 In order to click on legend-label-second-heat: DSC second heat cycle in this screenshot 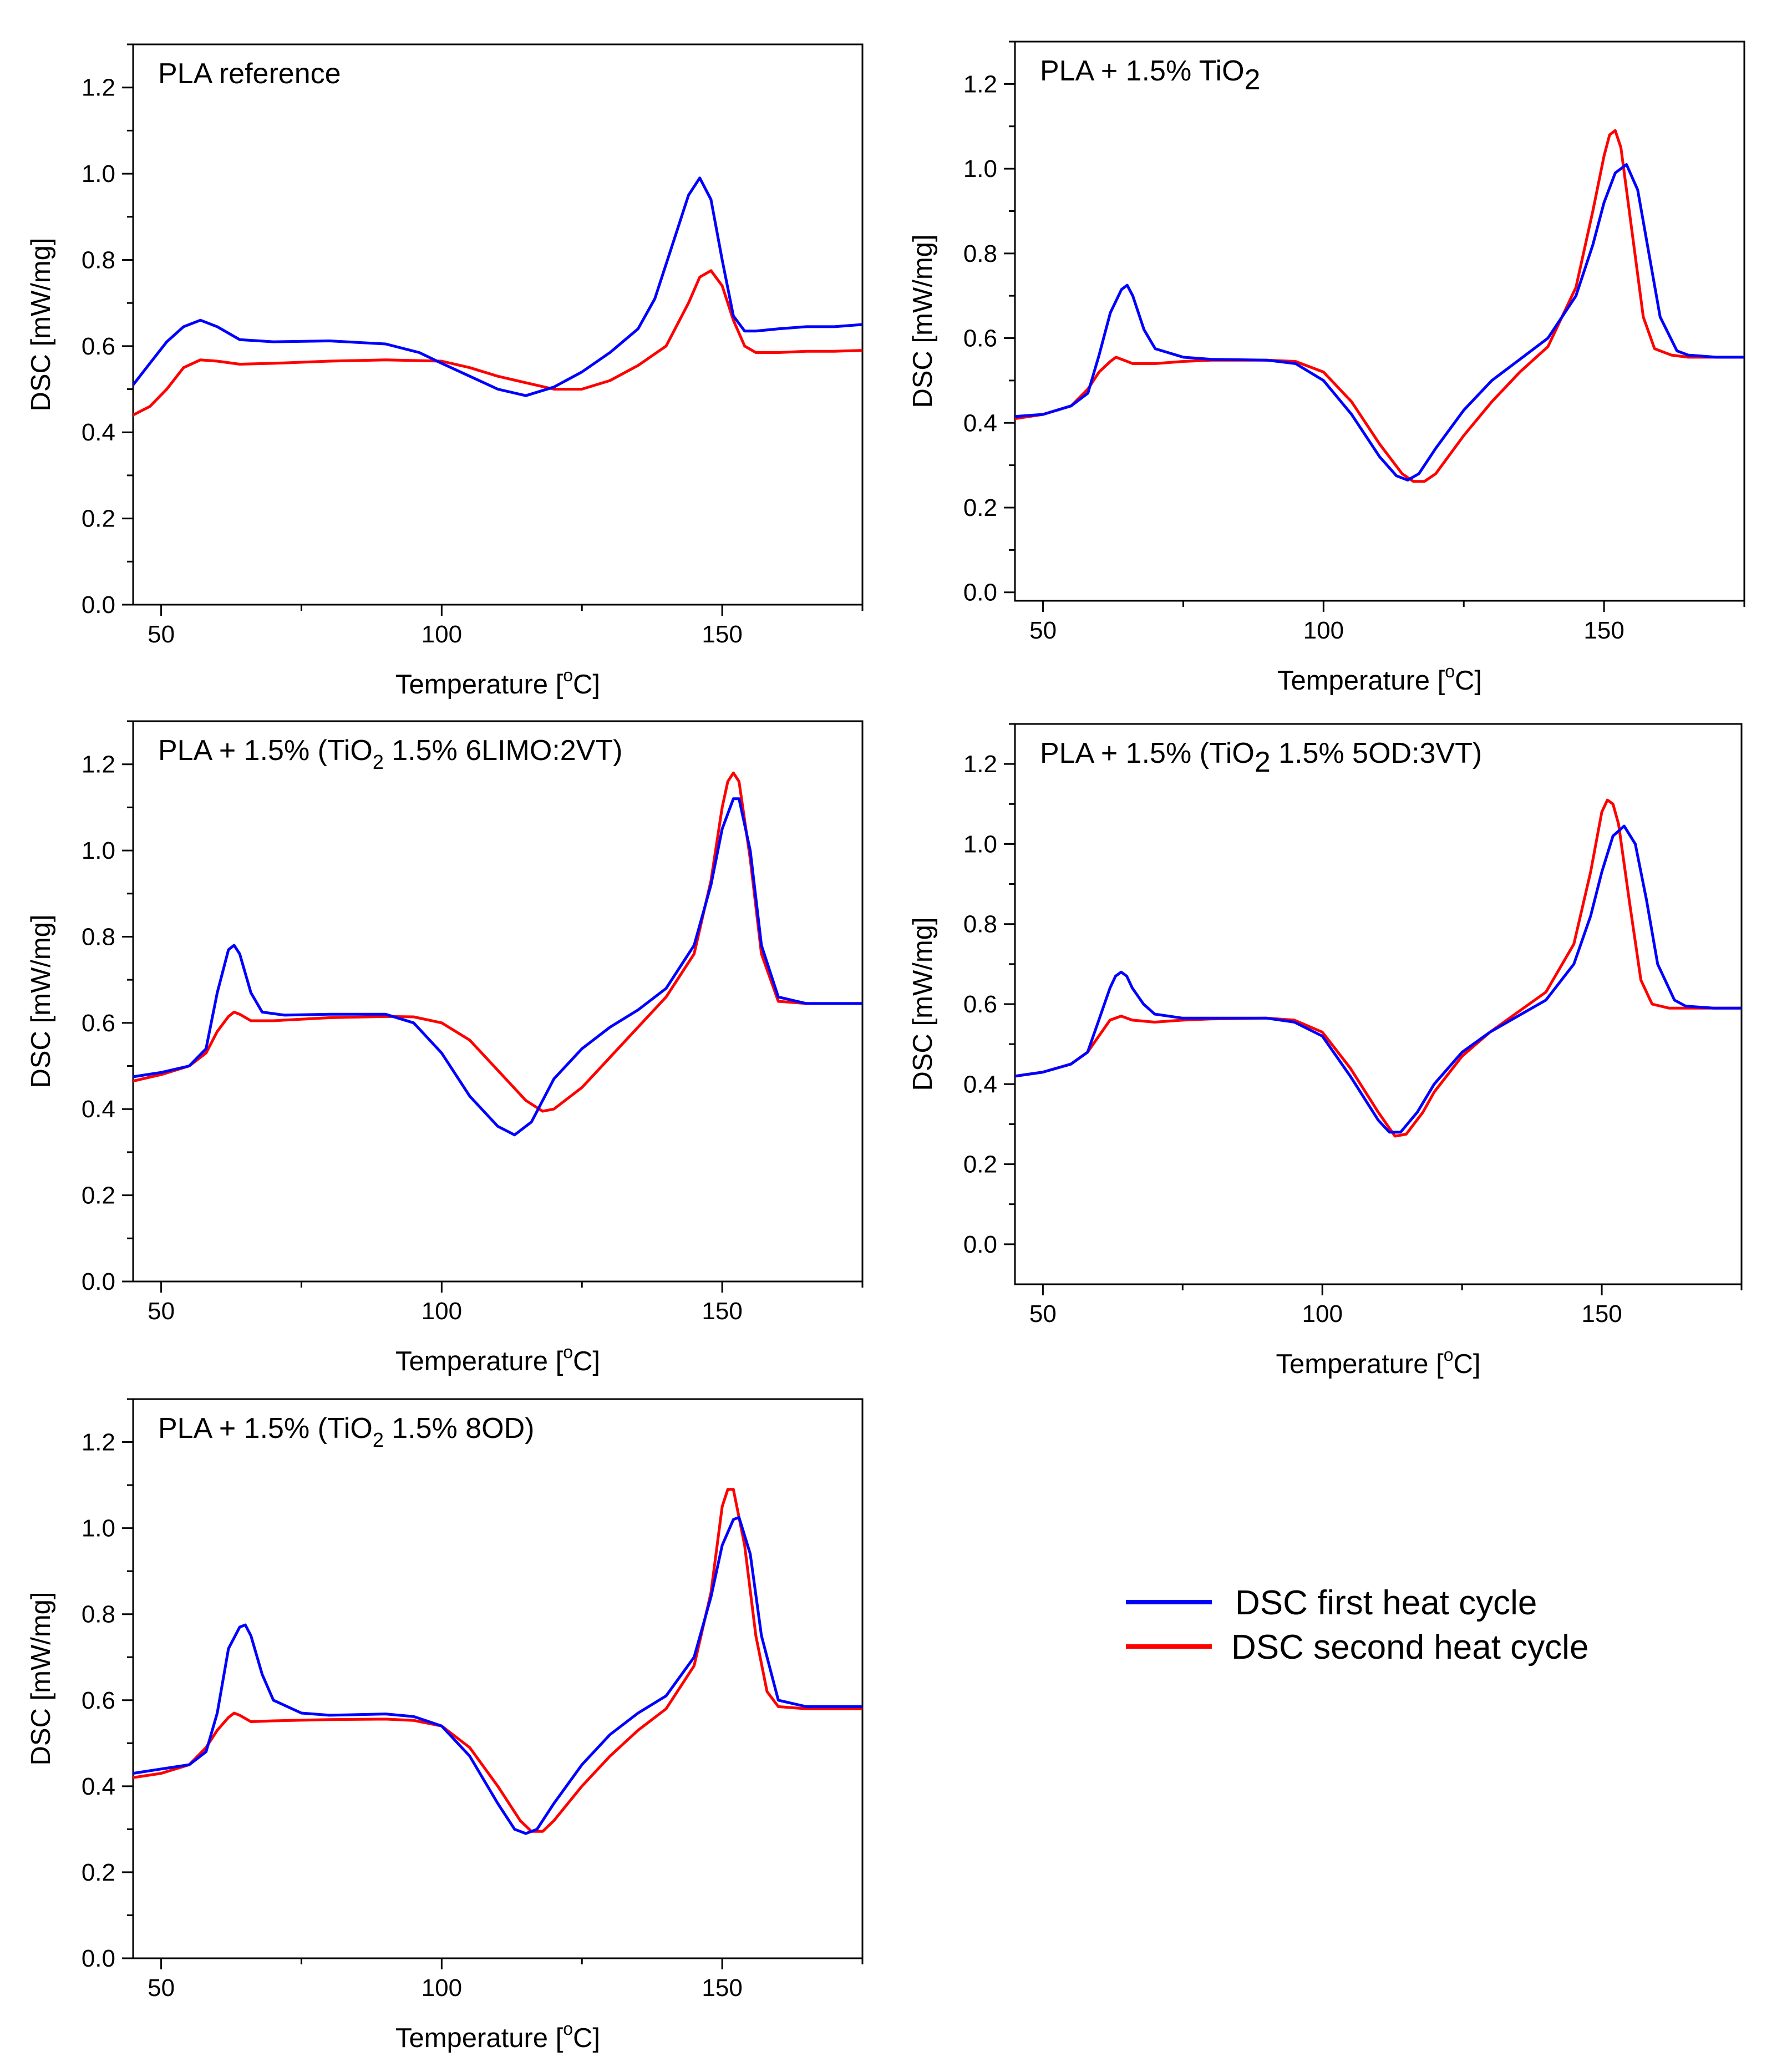, I will do `click(1409, 1647)`.